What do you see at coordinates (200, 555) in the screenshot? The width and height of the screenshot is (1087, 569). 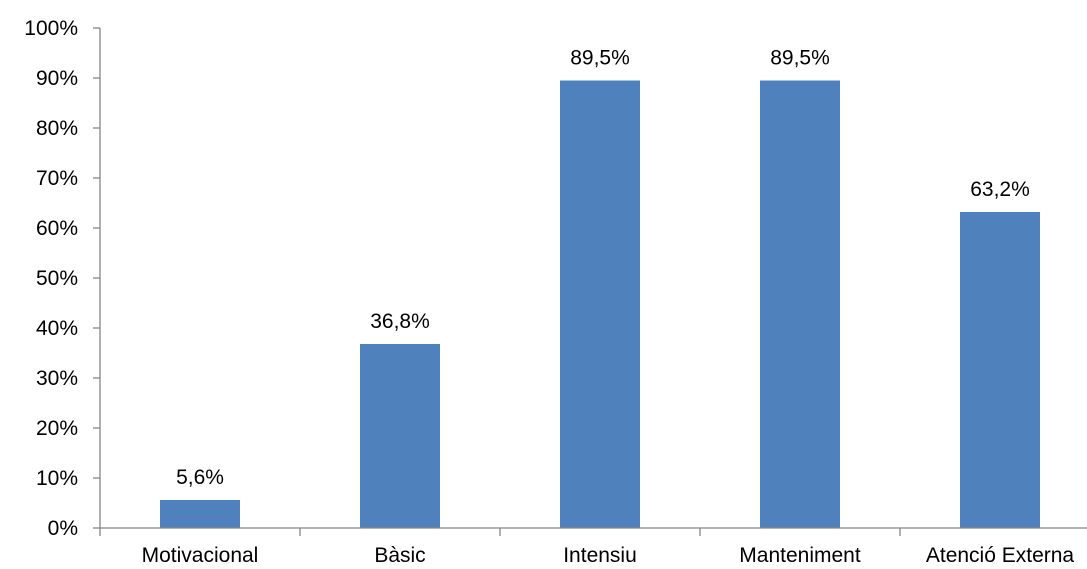 I see `category-label: Motivacional` at bounding box center [200, 555].